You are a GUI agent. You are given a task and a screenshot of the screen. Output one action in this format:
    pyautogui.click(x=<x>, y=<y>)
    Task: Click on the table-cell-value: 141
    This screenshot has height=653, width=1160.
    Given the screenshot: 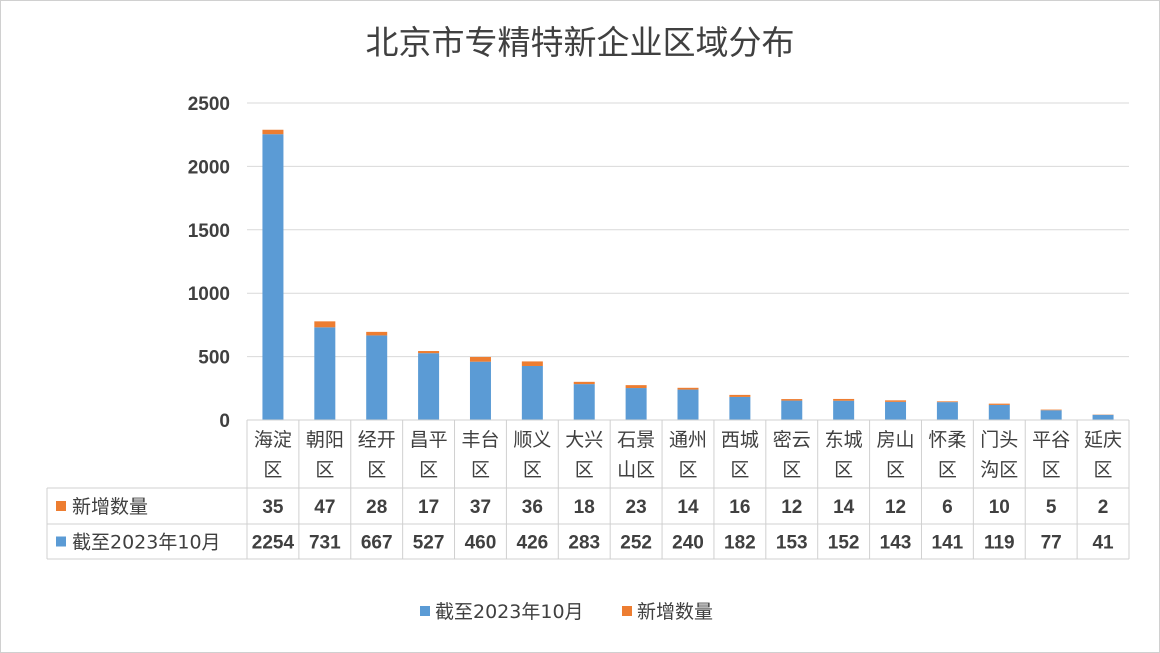 What is the action you would take?
    pyautogui.click(x=948, y=543)
    